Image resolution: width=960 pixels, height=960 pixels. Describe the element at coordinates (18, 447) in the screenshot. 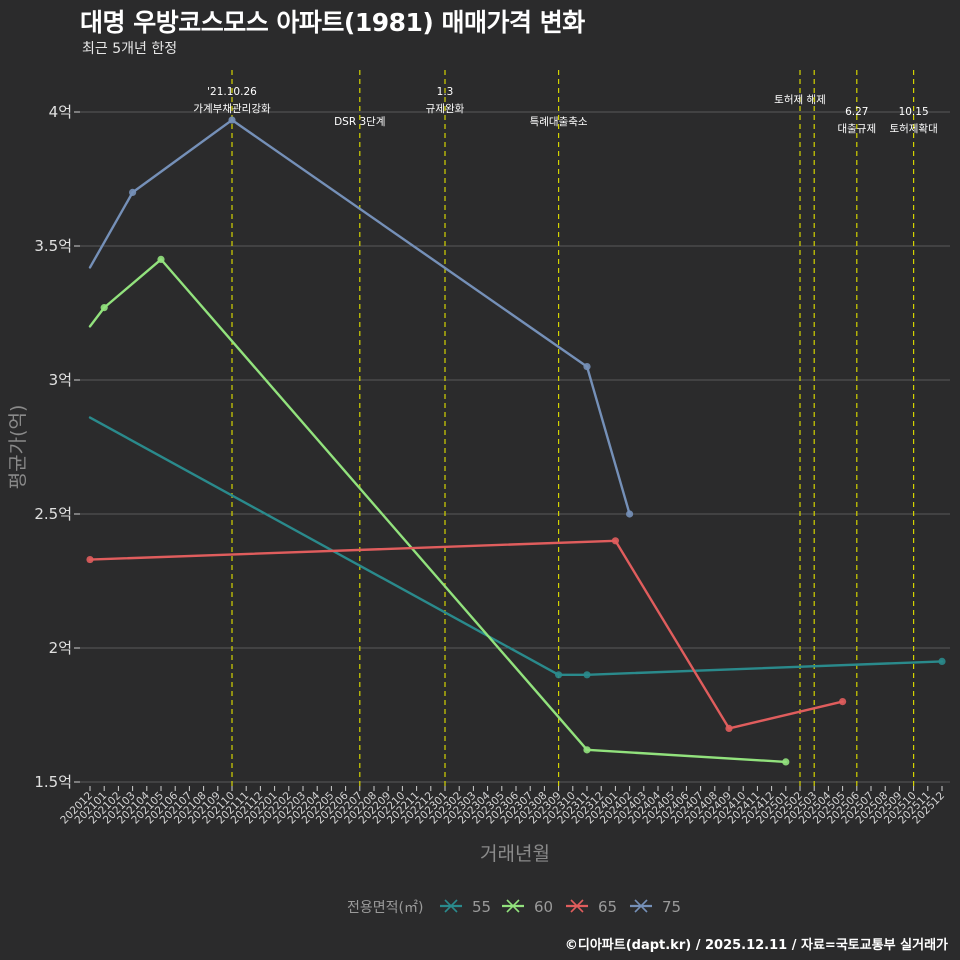

I see `y-axis-title: 평균가(억)` at that location.